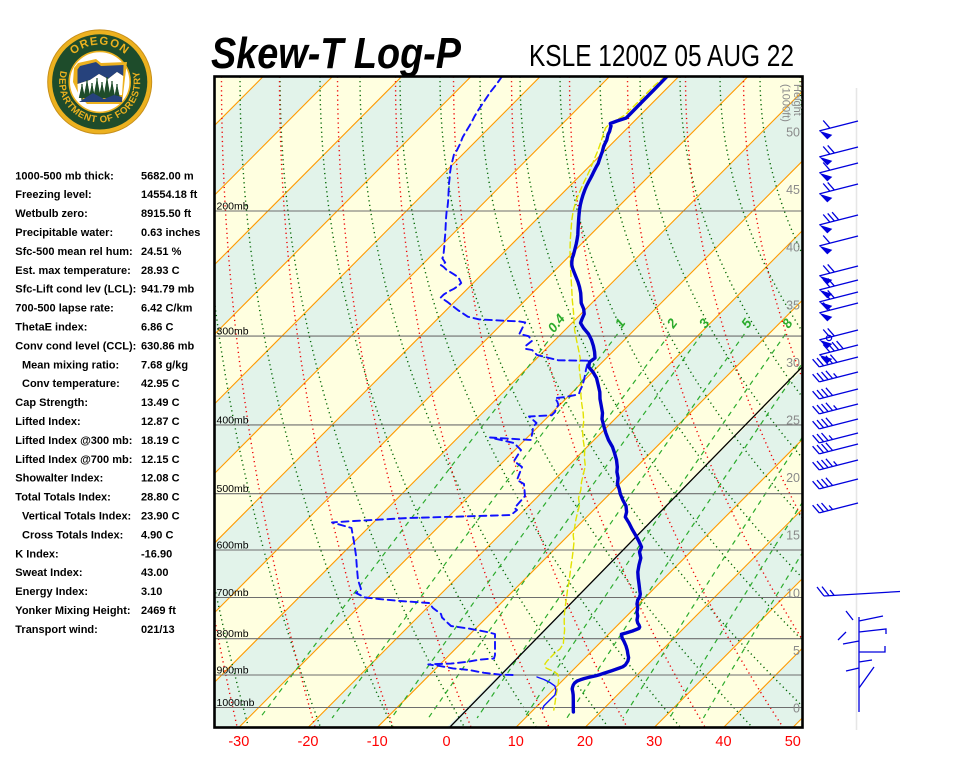  What do you see at coordinates (64, 233) in the screenshot?
I see `svg-text: Precipitable water:` at bounding box center [64, 233].